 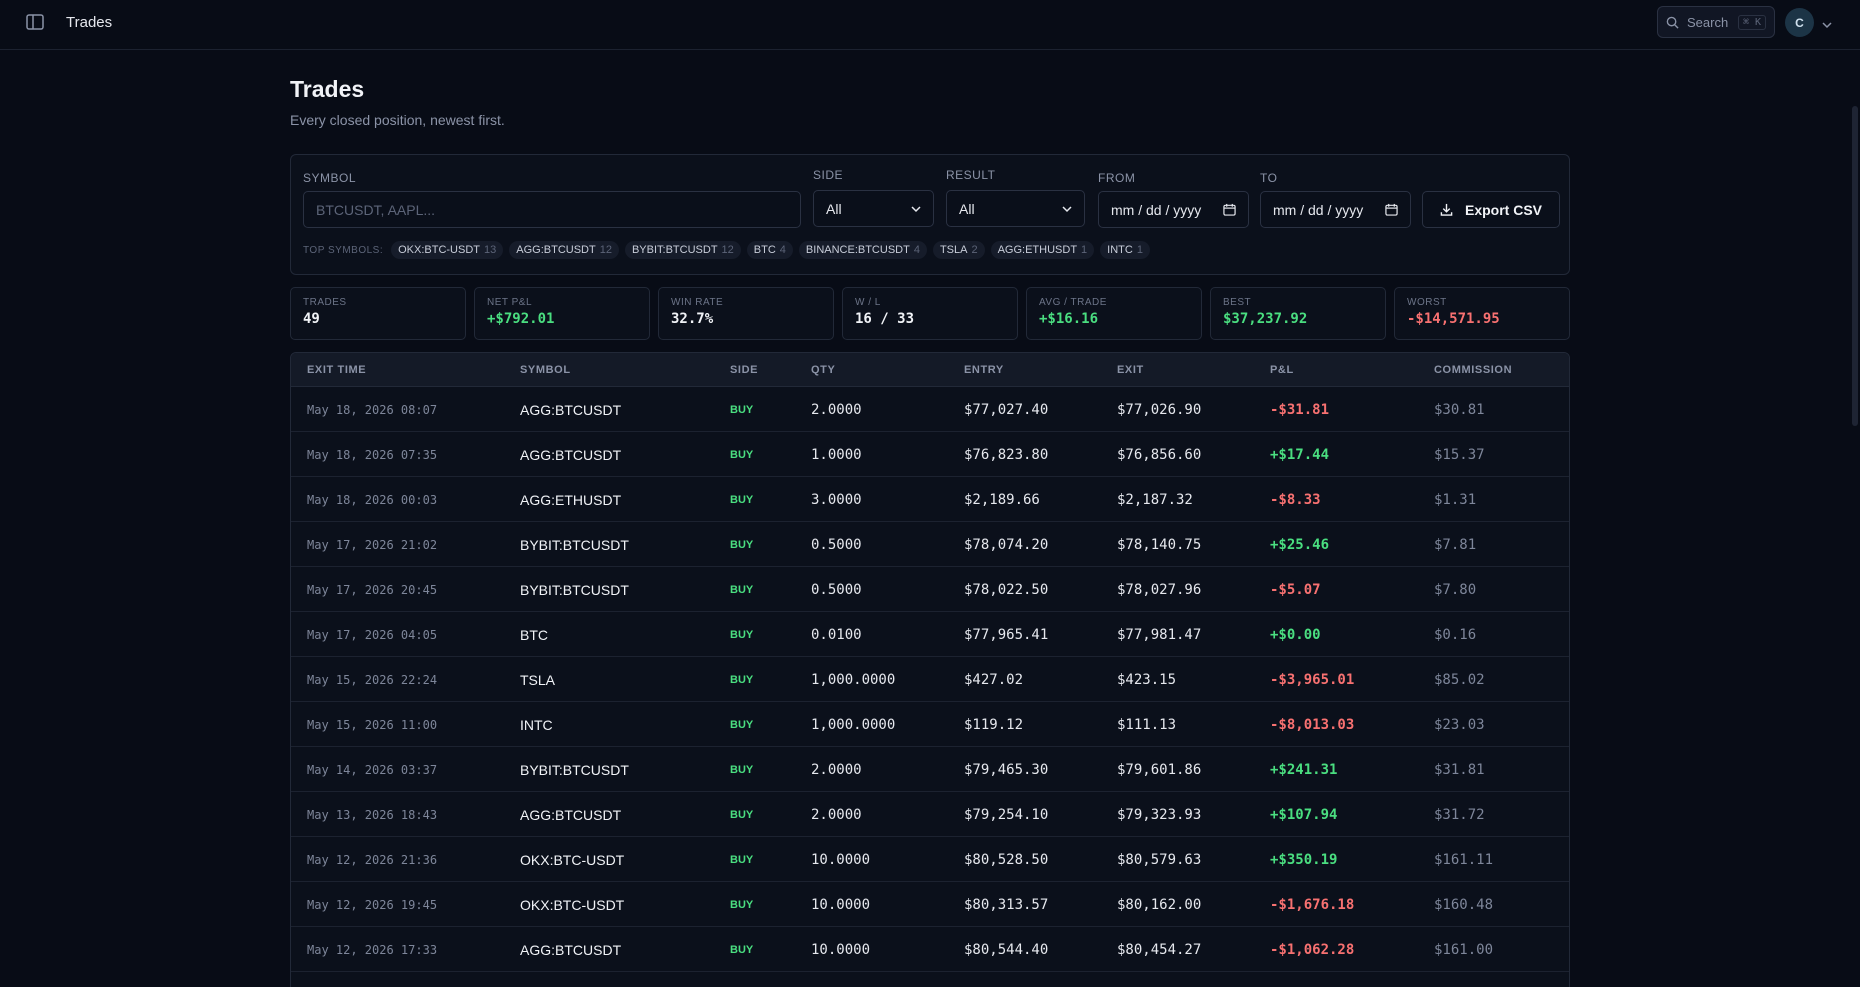 I want to click on column-header: ENTRY, so click(x=984, y=369).